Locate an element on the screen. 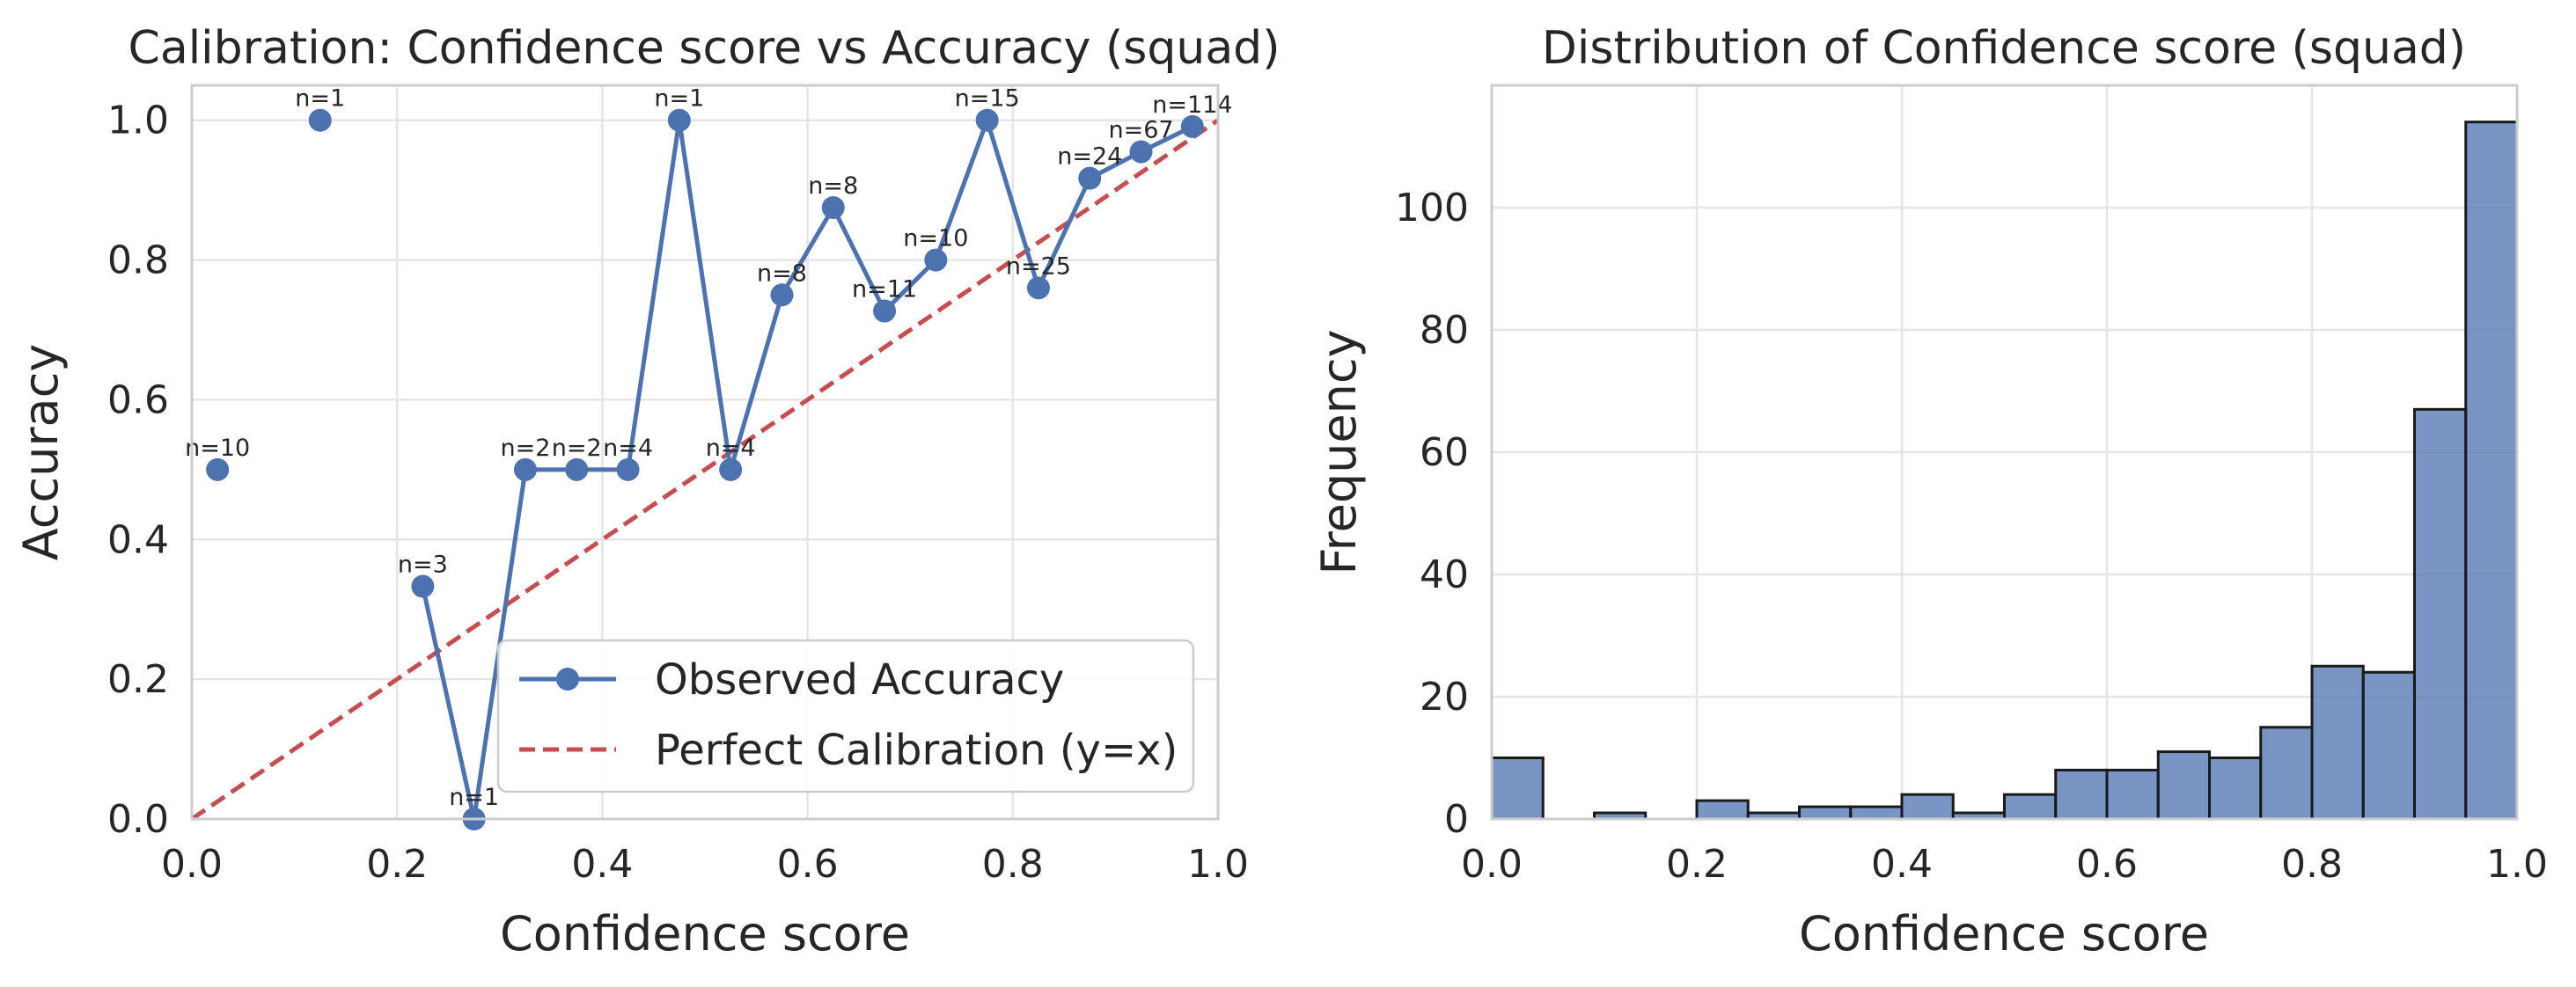  calibration-y-axis-label: Accuracy is located at coordinates (41, 452).